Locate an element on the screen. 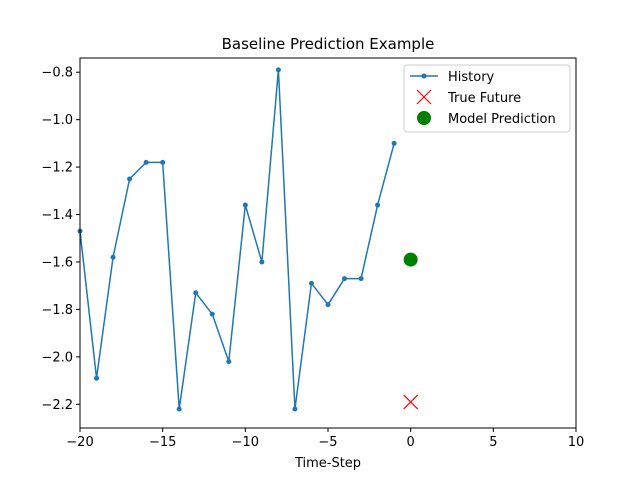  series-true-future-marker is located at coordinates (411, 402).